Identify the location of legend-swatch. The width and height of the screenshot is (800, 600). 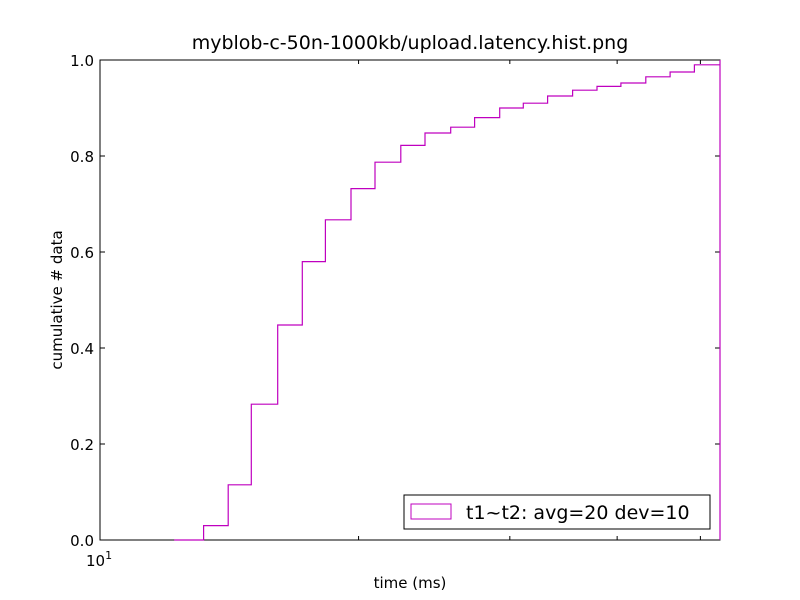
(431, 511).